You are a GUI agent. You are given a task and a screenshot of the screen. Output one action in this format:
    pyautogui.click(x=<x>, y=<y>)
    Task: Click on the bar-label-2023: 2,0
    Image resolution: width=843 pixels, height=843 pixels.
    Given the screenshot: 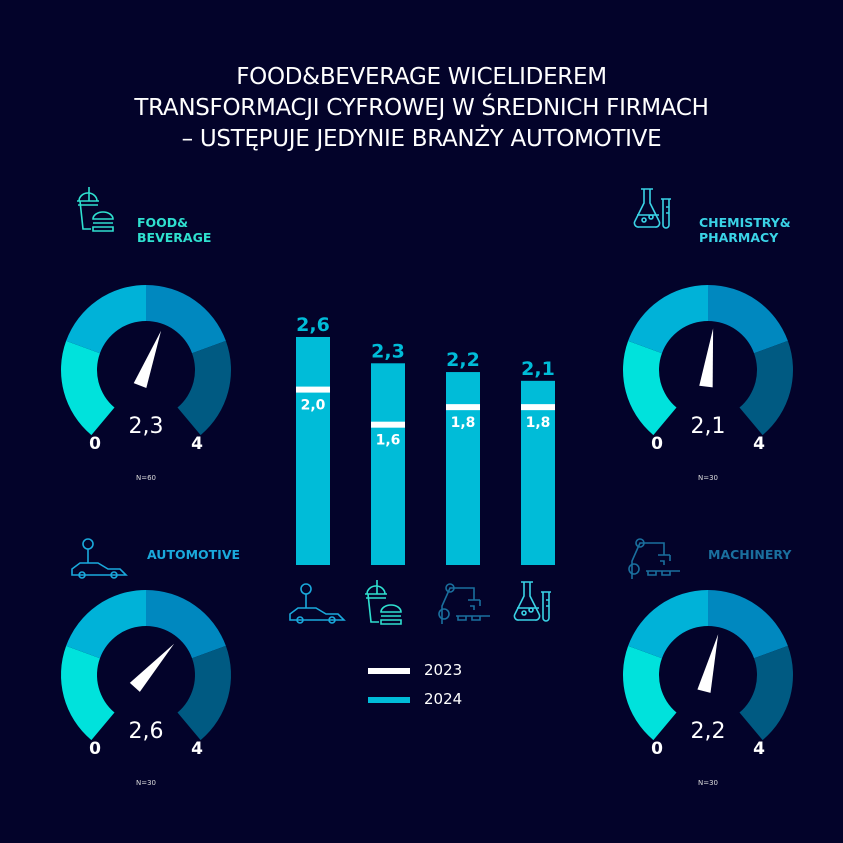 What is the action you would take?
    pyautogui.click(x=313, y=406)
    